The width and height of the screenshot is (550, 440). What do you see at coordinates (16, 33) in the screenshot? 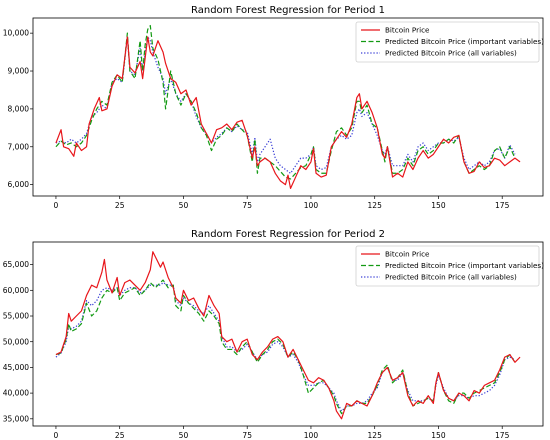
I see `y-tick-label: 10,000` at bounding box center [16, 33].